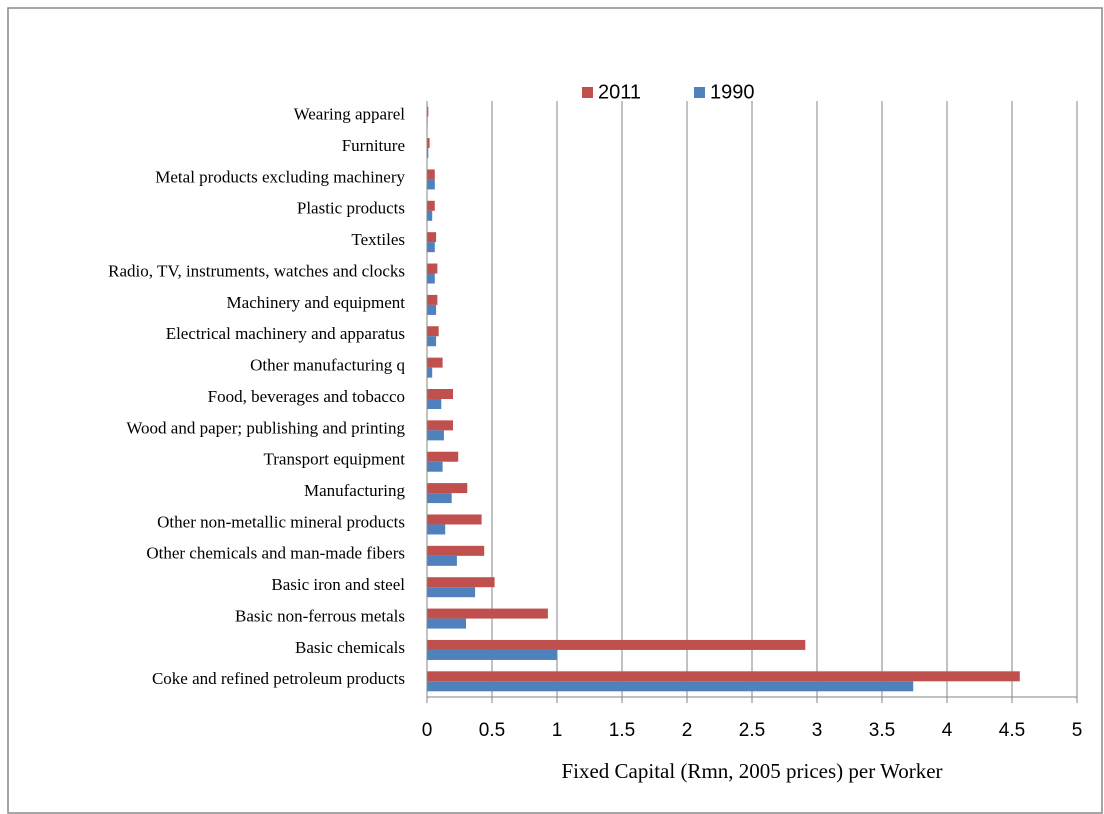 This screenshot has width=1104, height=814. Describe the element at coordinates (280, 176) in the screenshot. I see `y-tick-label: Metal products excluding machinery` at that location.